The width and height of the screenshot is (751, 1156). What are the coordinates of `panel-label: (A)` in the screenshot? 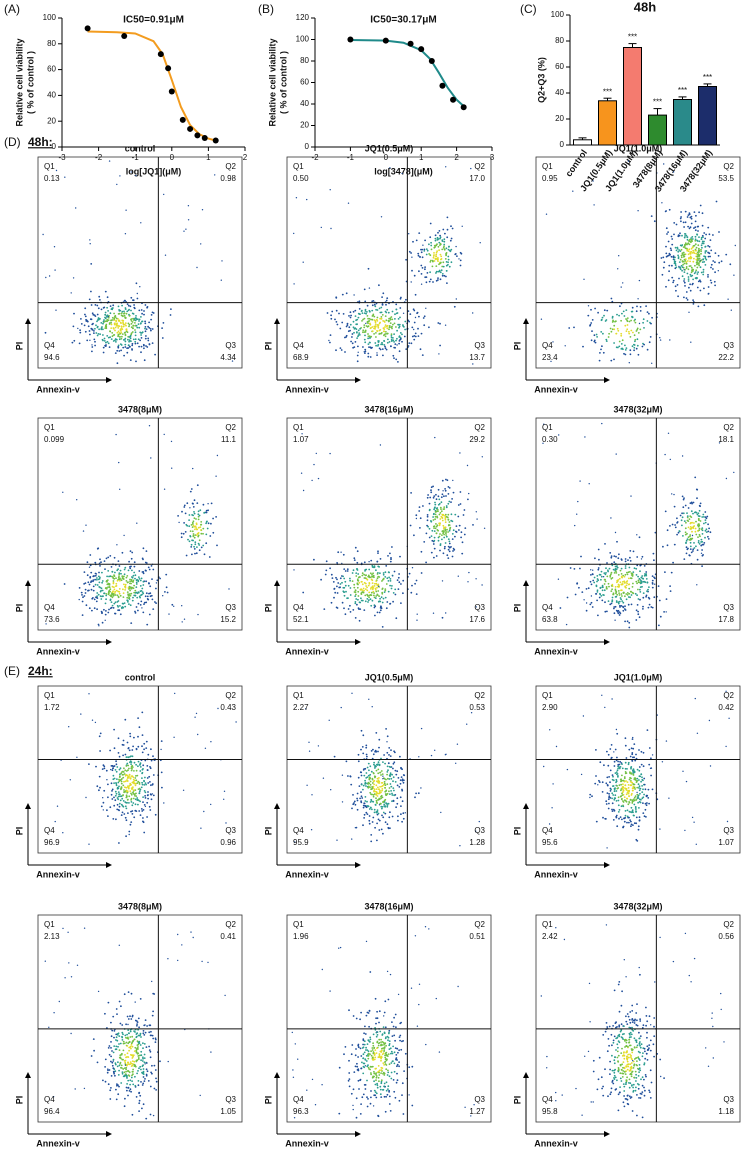 It's located at (12, 9).